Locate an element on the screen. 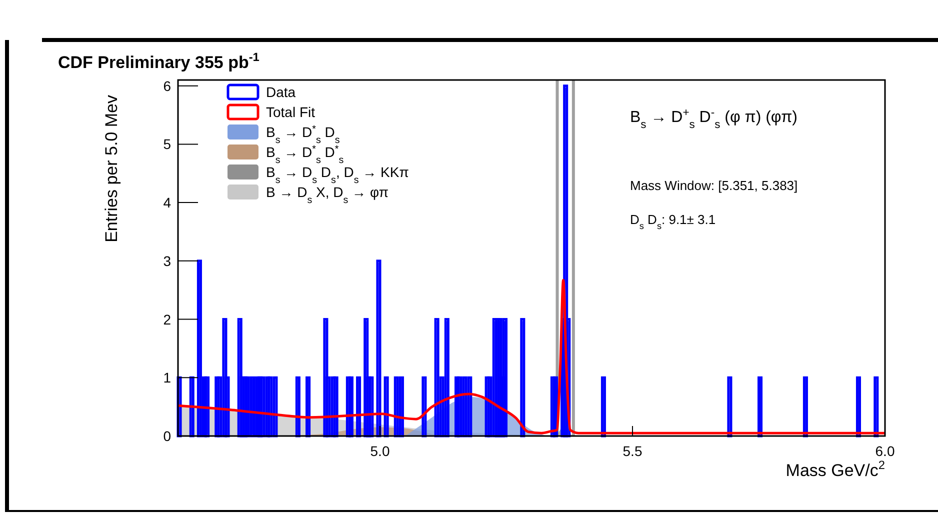 This screenshot has height=517, width=938. y-tick-label: 6 is located at coordinates (167, 86).